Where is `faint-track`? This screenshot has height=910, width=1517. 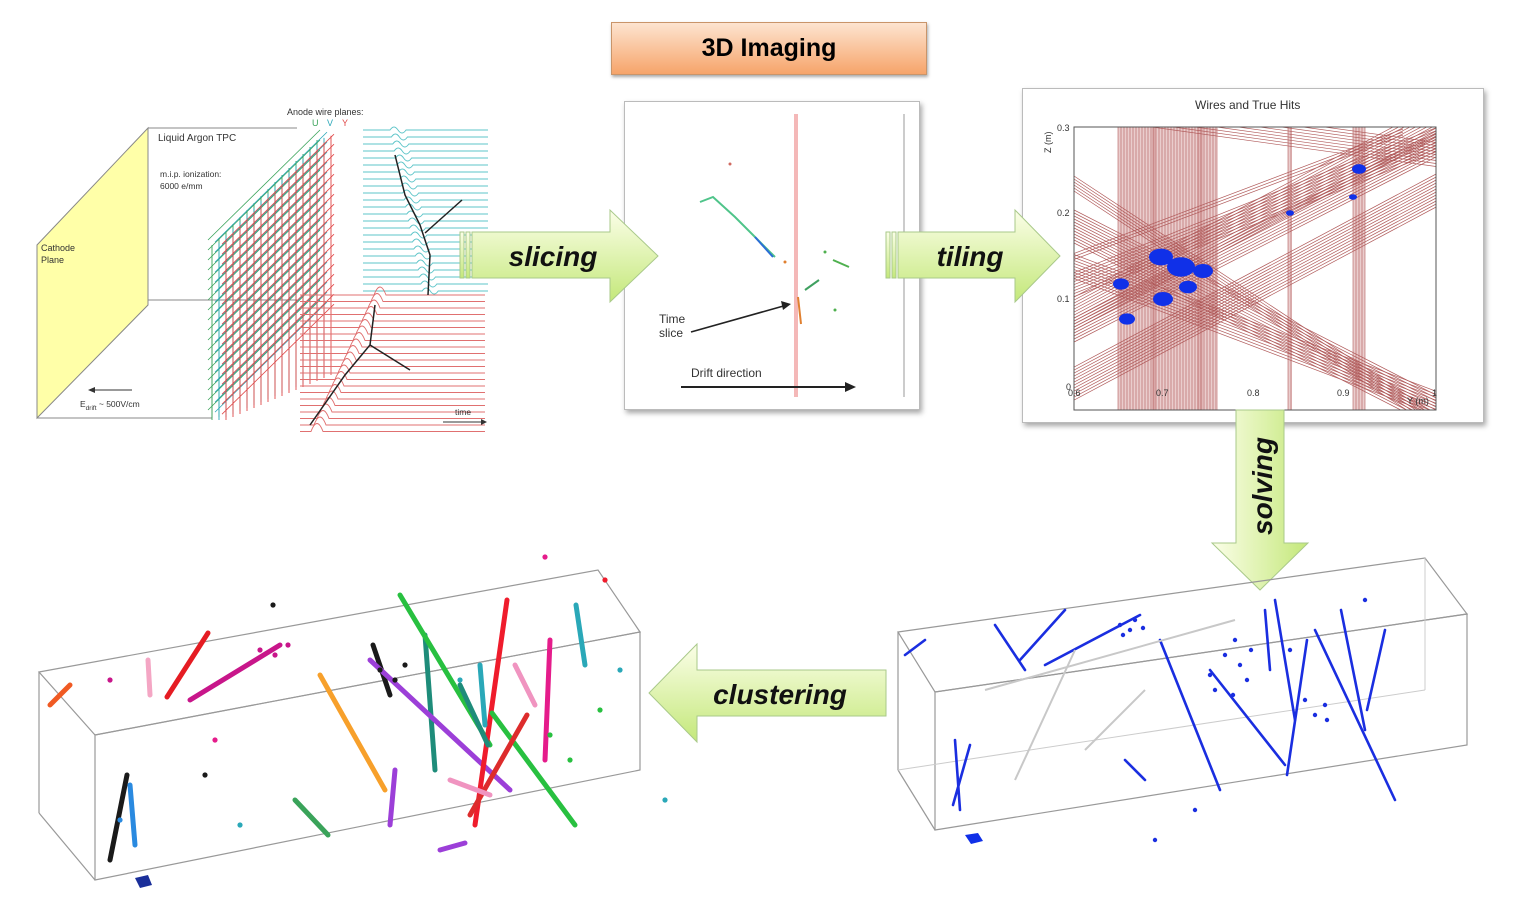
faint-track is located at coordinates (1045, 715).